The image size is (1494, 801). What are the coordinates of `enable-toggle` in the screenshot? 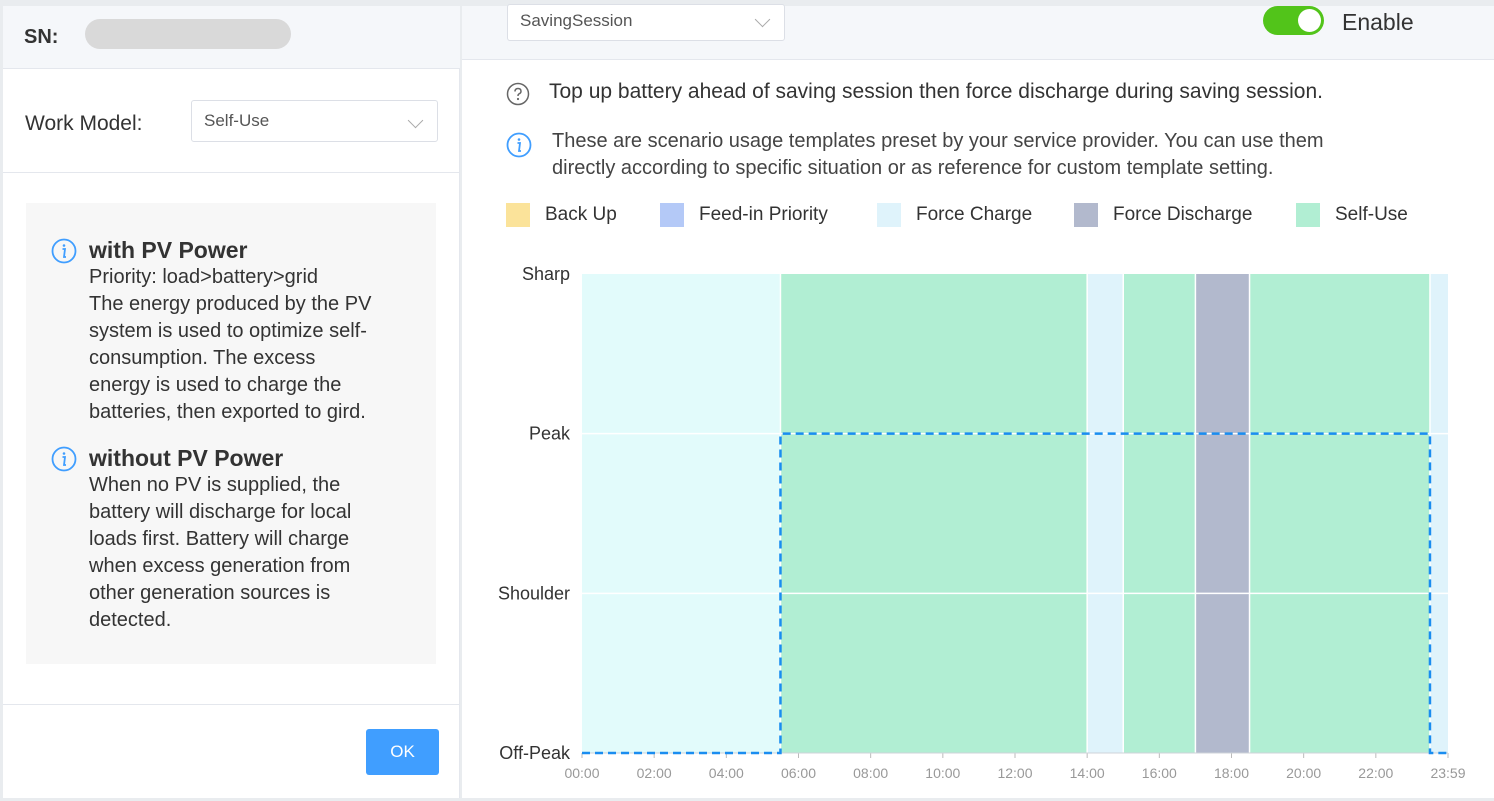 It's located at (1293, 20).